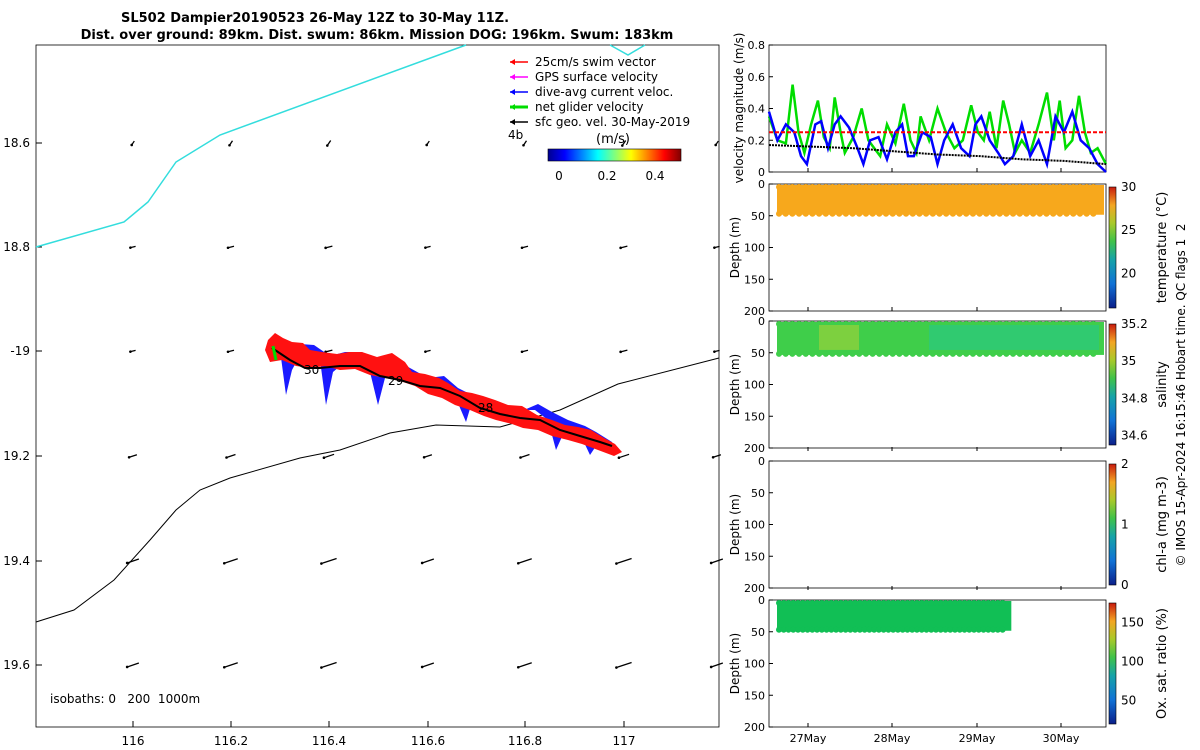 The width and height of the screenshot is (1200, 750). I want to click on depth-panel: 0 50 100 150 200 Depth (m) 2 1 0 chl-a (mg m-3), so click(949, 525).